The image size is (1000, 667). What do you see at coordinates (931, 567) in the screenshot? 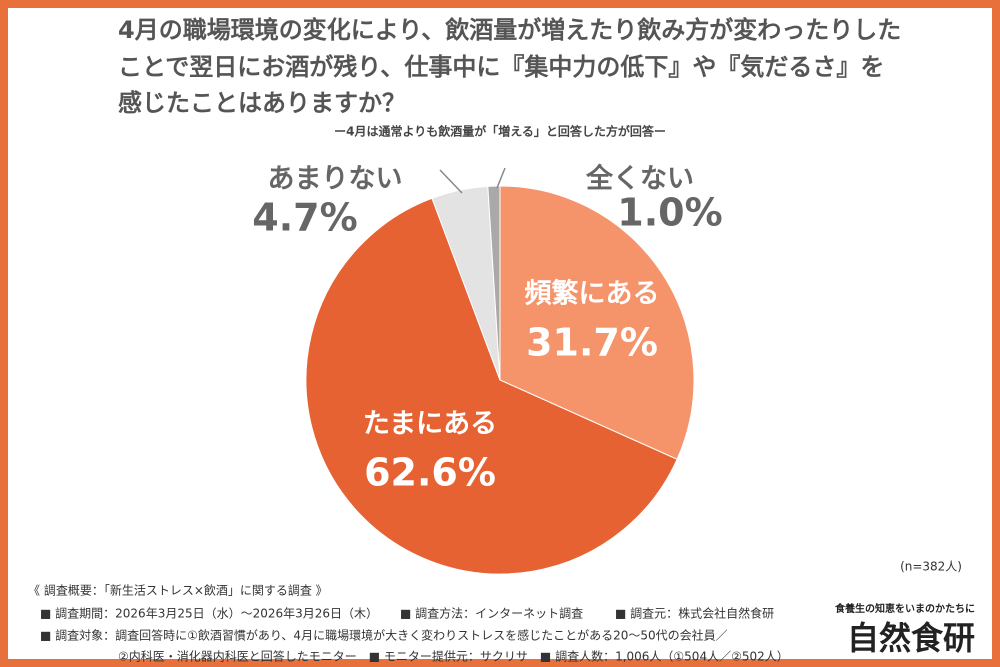
I see `sample-note: (n=382人)` at bounding box center [931, 567].